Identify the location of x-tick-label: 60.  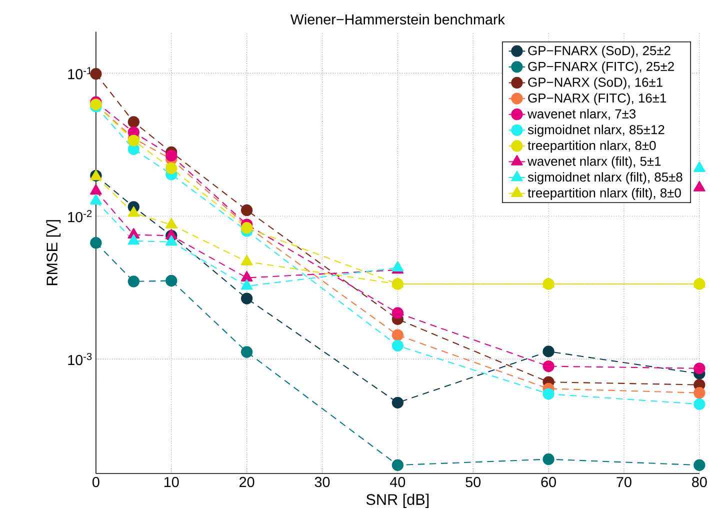
(548, 482).